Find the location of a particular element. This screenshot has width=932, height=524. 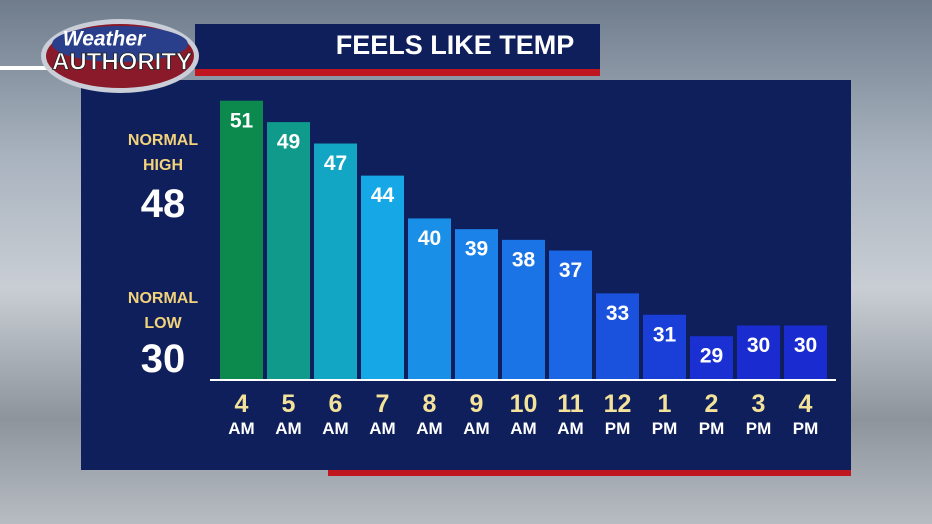

value-label: 33 is located at coordinates (617, 313).